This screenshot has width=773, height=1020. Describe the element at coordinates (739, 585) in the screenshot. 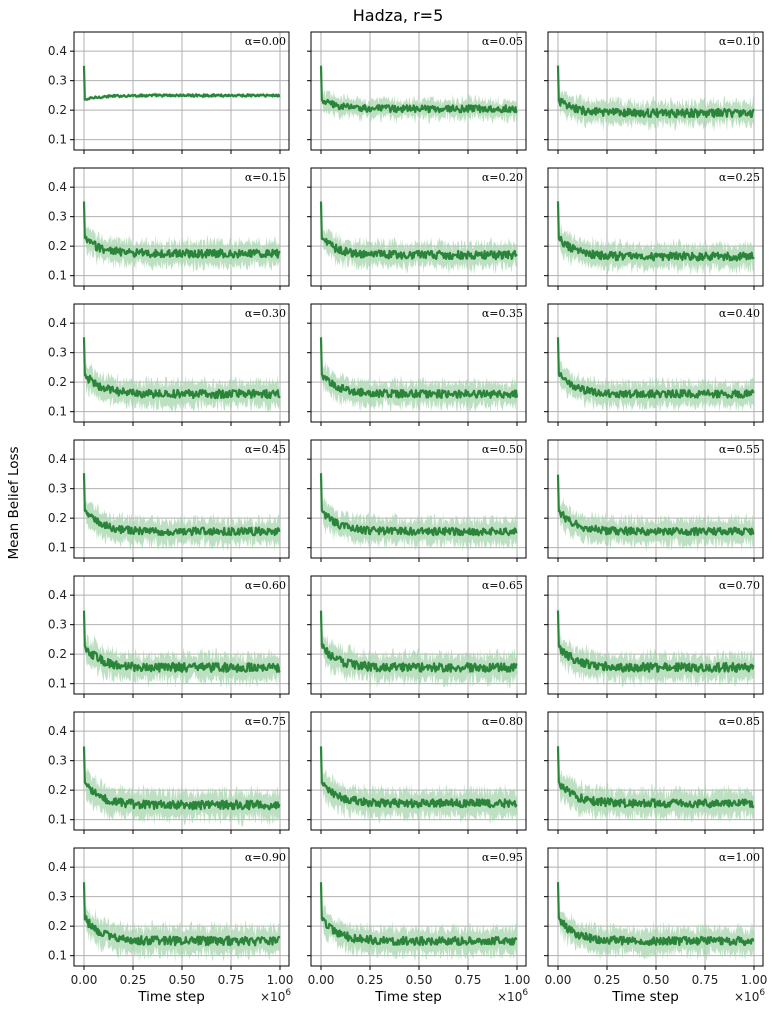

I see `alpha-label: α=0.70` at that location.